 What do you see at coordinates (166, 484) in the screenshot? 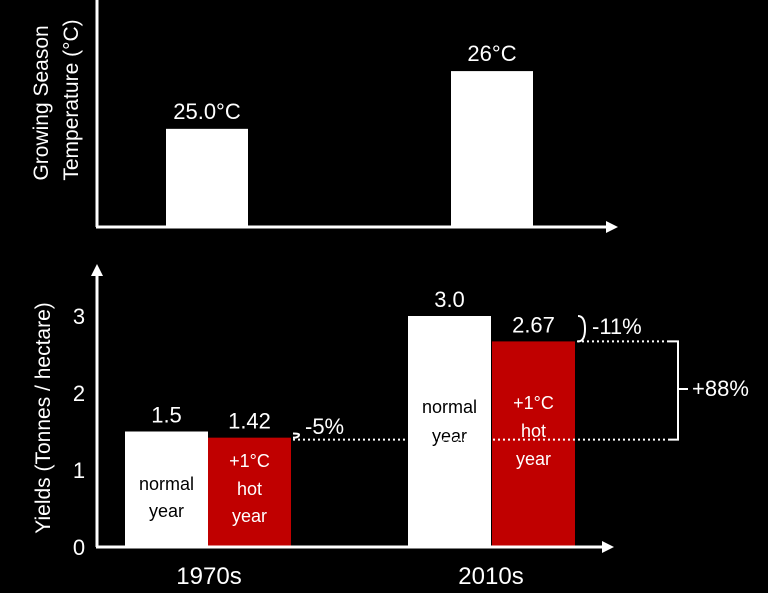
I see `normal-year-inner-label-1970s: normal` at bounding box center [166, 484].